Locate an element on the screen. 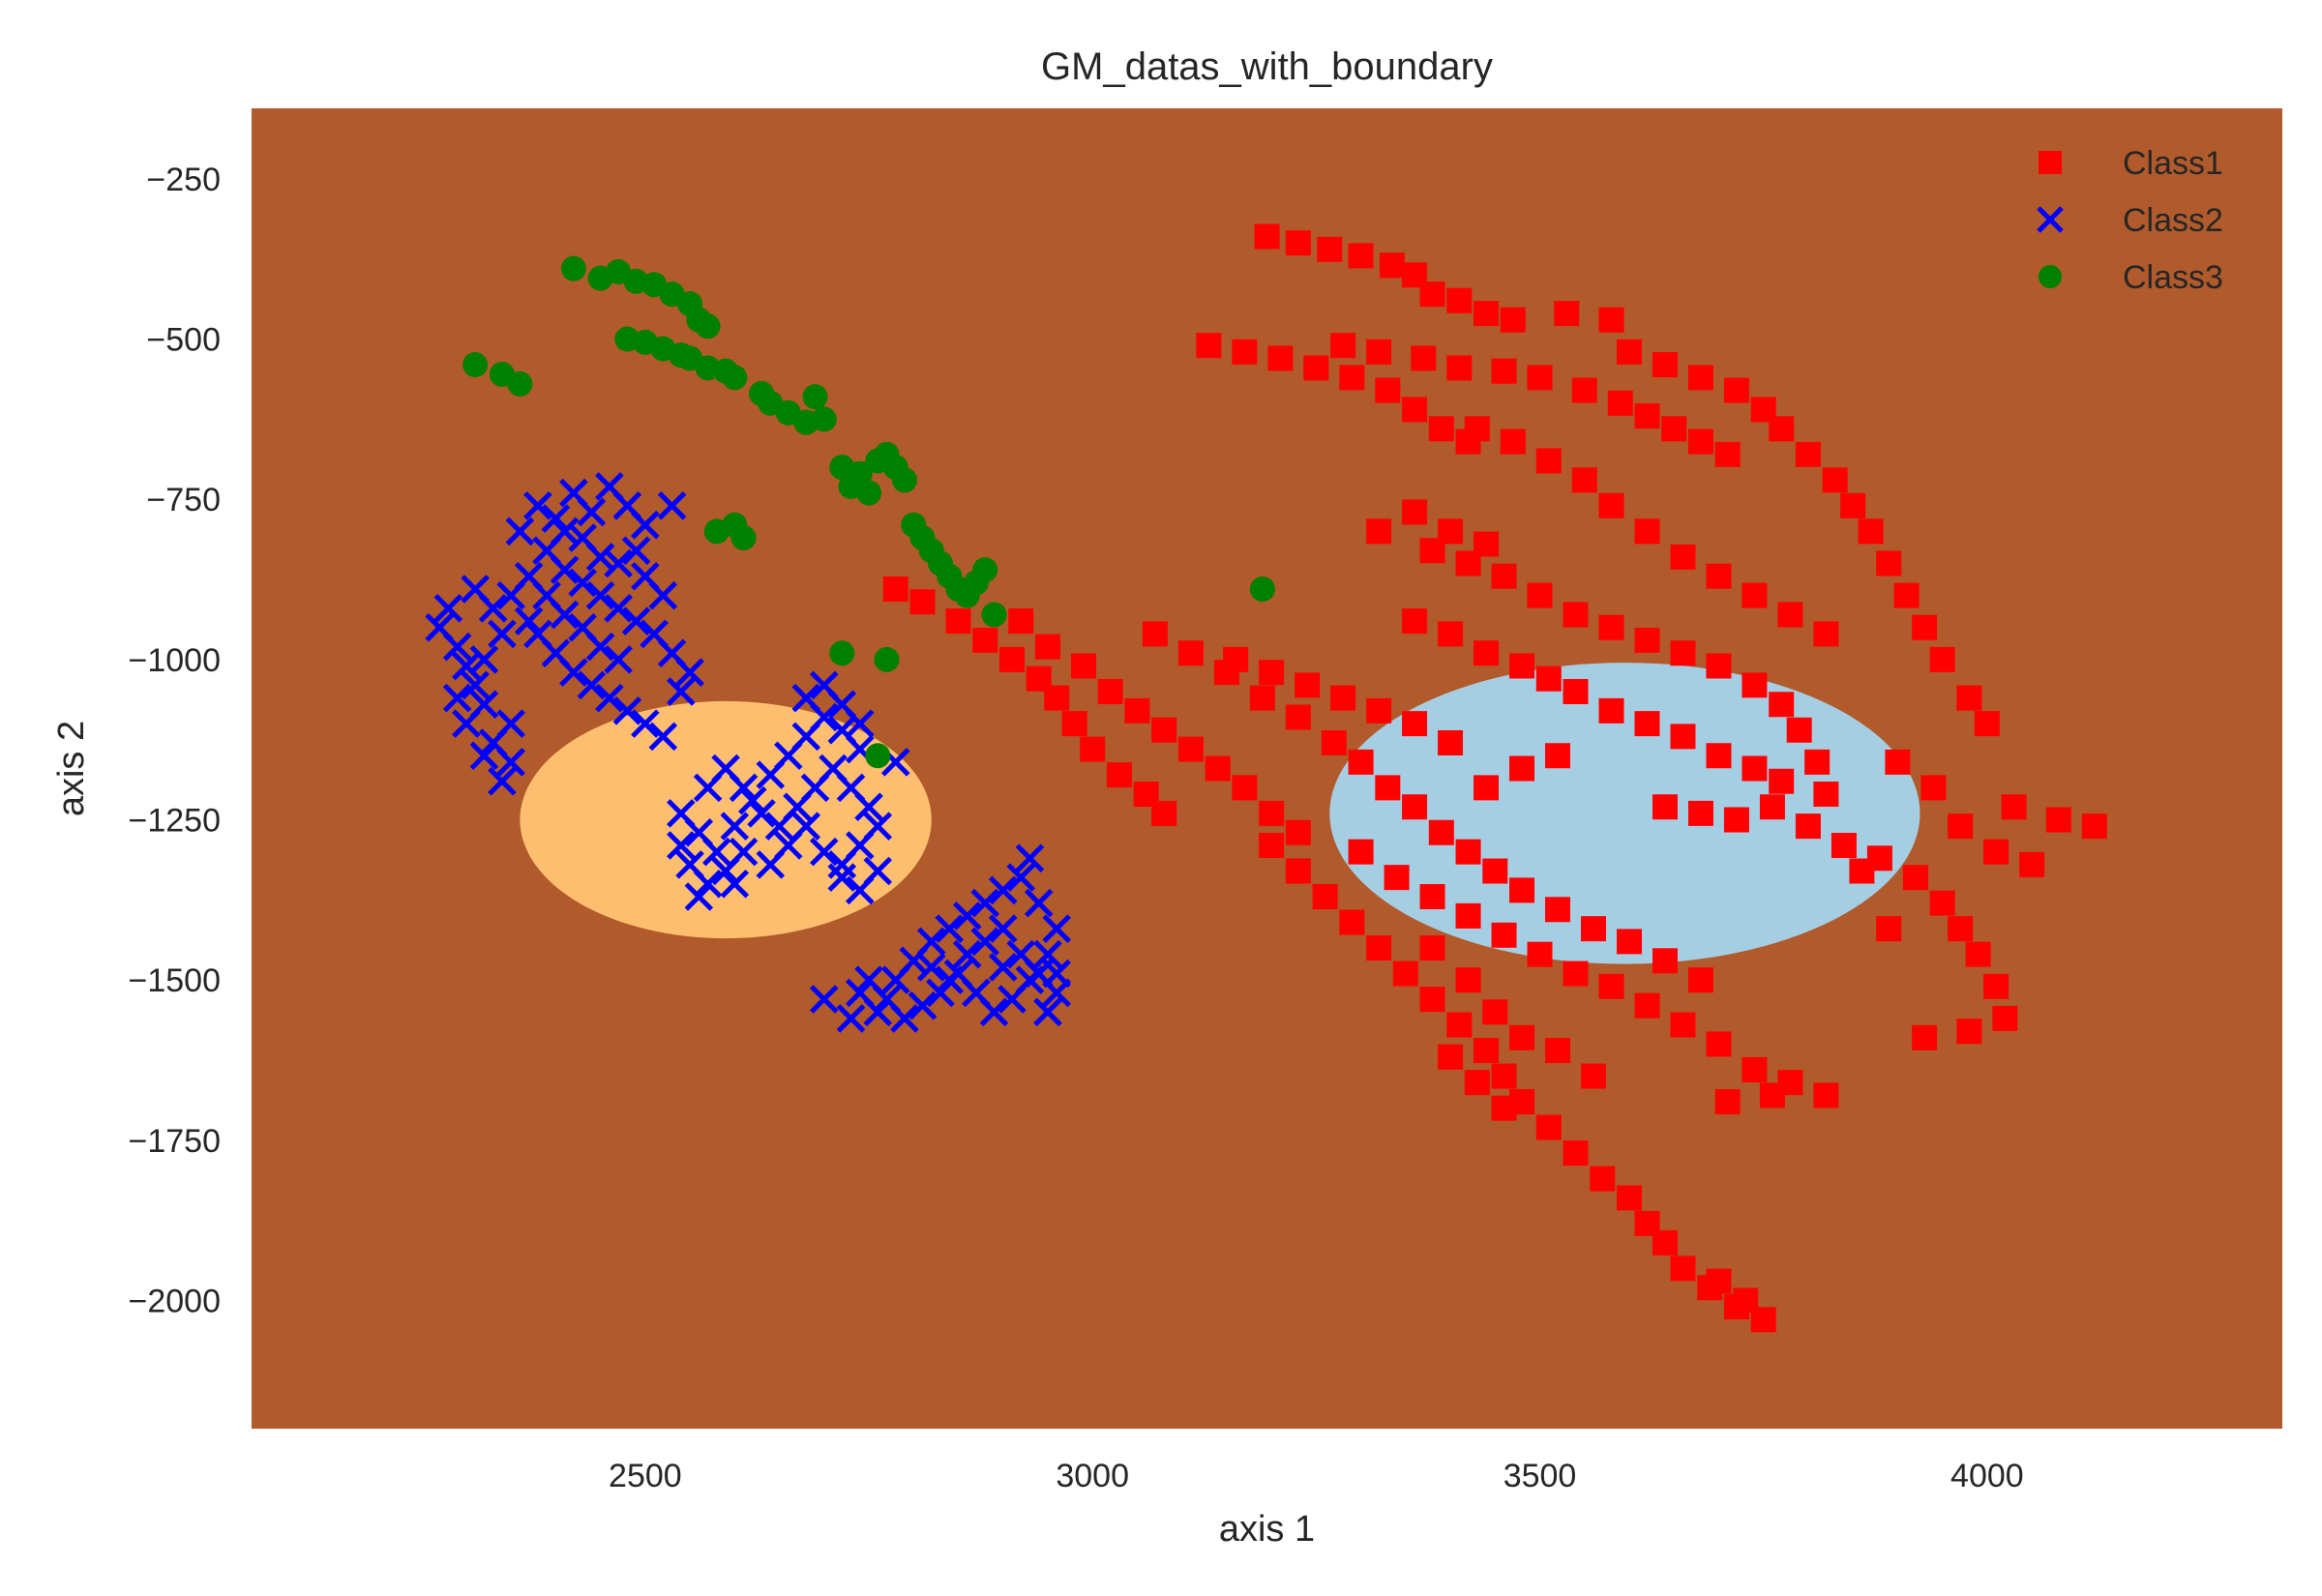 This screenshot has width=2322, height=1596. legend-marker-class3 is located at coordinates (2050, 276).